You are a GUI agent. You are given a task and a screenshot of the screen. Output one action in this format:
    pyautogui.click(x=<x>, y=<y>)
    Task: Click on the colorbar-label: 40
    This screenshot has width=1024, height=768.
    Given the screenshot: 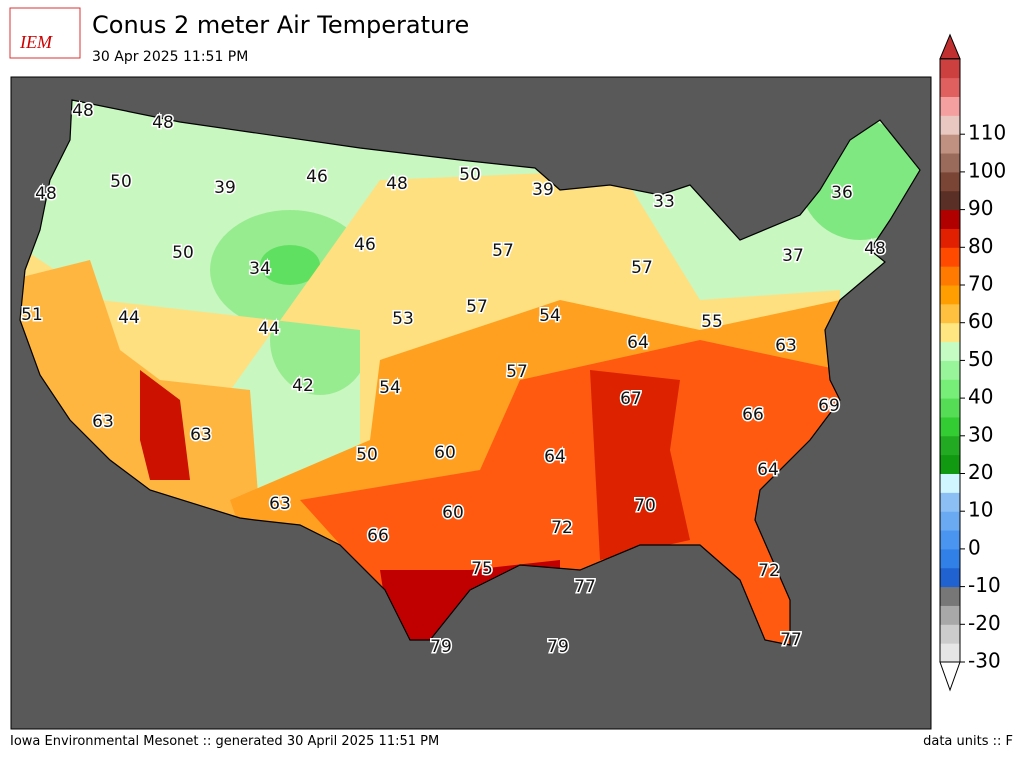 What is the action you would take?
    pyautogui.click(x=980, y=397)
    